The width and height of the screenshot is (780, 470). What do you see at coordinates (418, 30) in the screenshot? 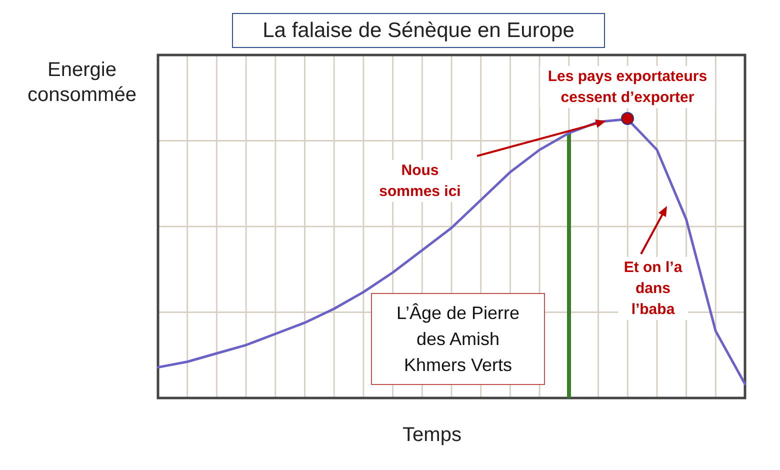
I see `chart-title: La falaise de Sénèque en Europe` at bounding box center [418, 30].